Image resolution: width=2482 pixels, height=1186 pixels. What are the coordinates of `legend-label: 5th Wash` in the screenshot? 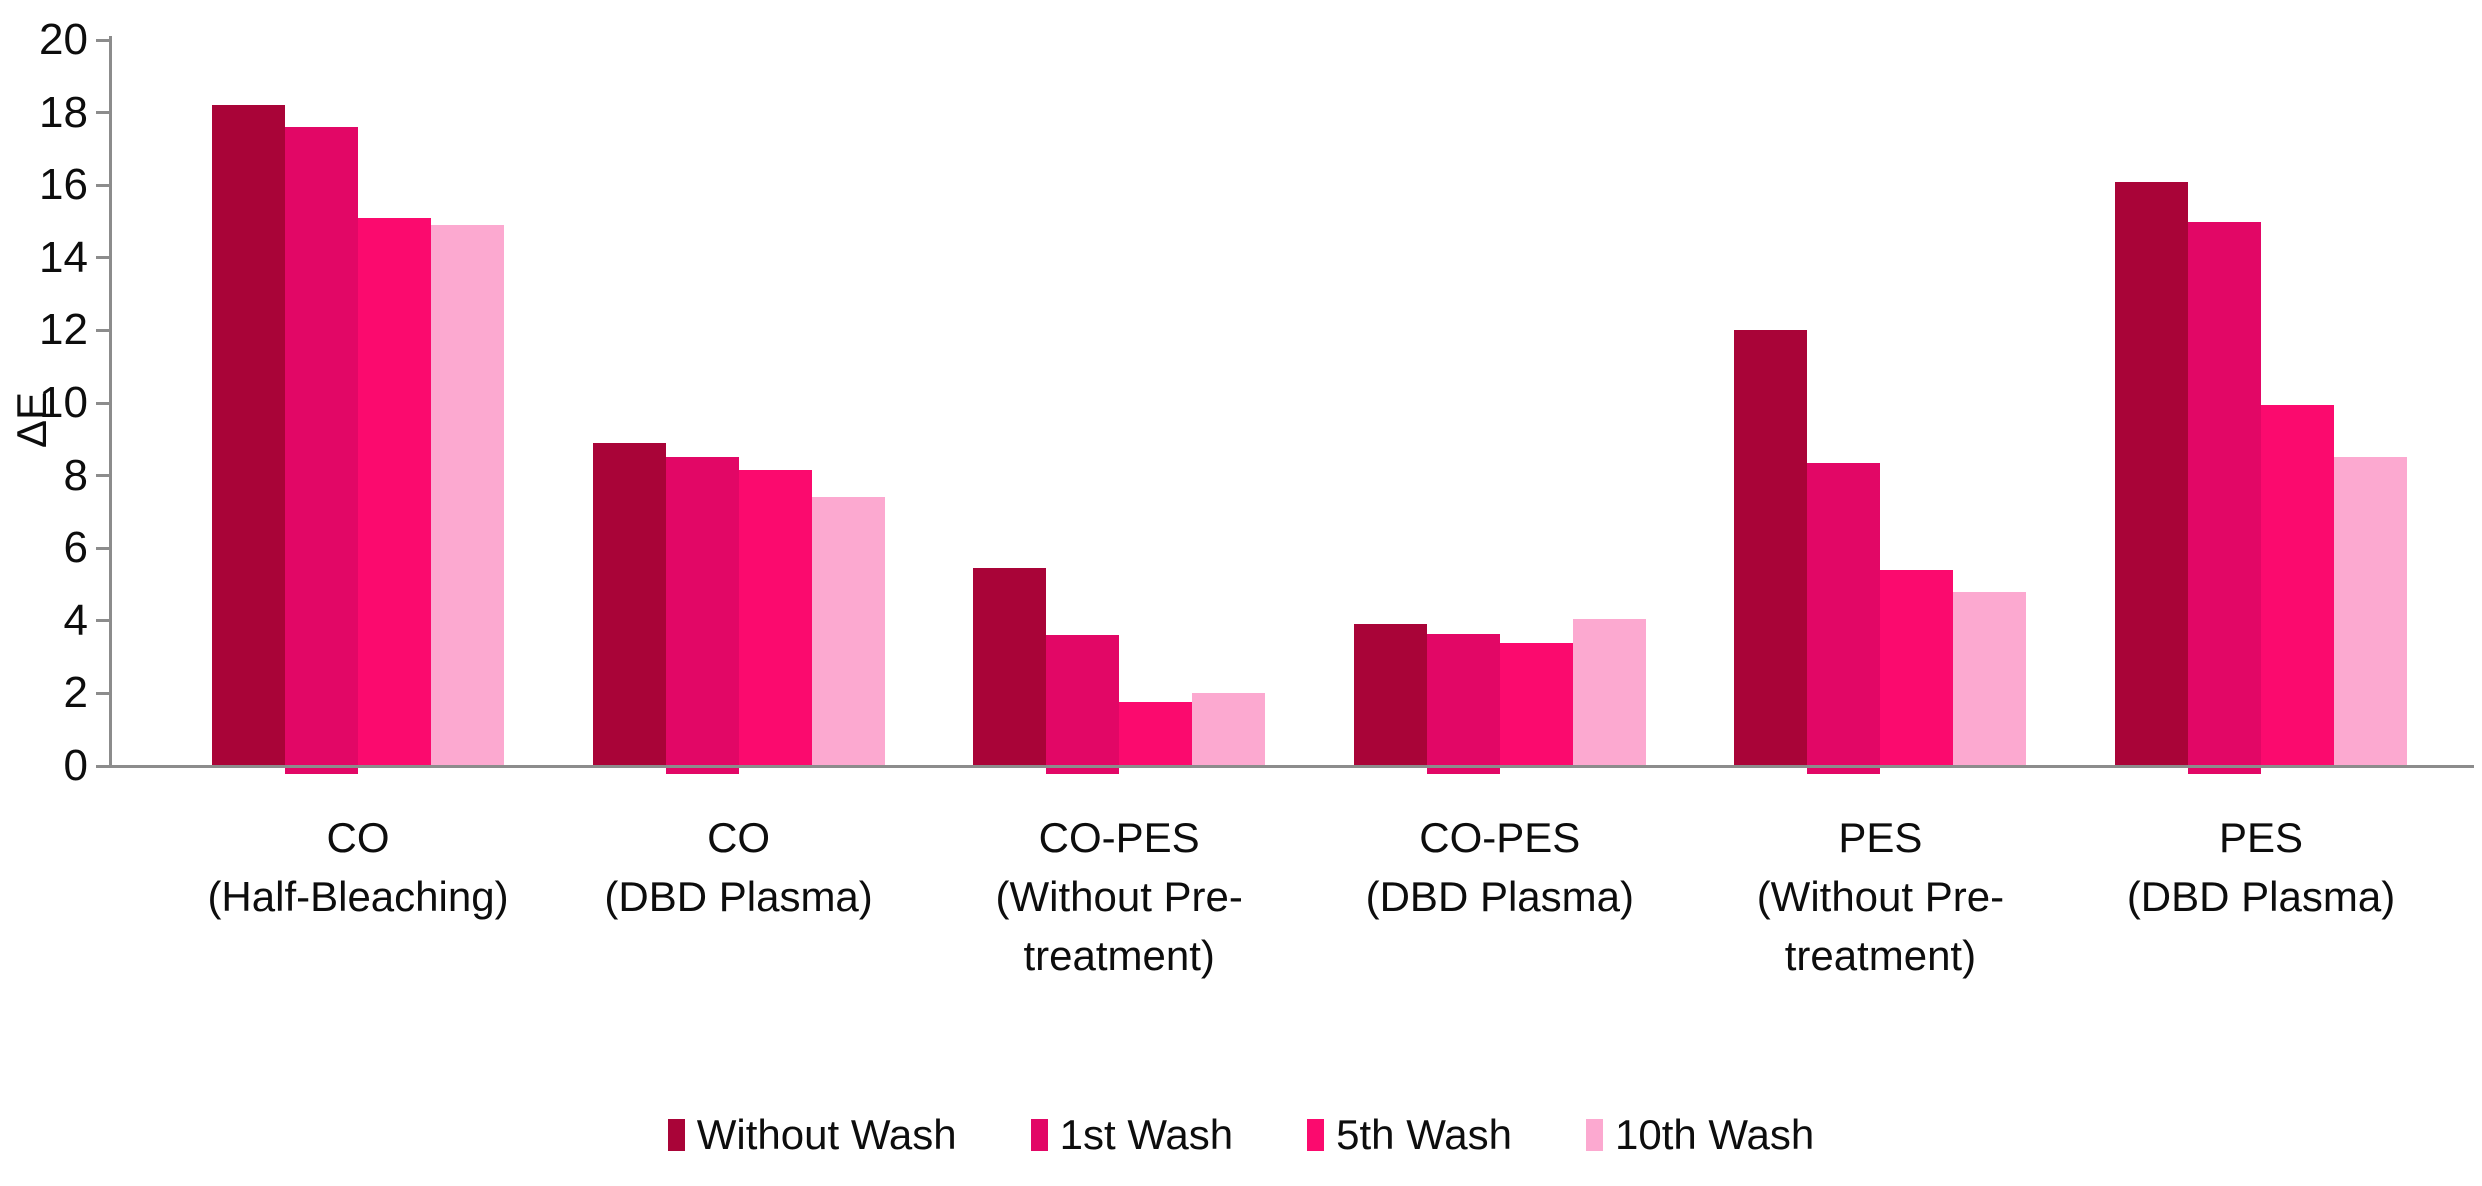 It's located at (1424, 1134).